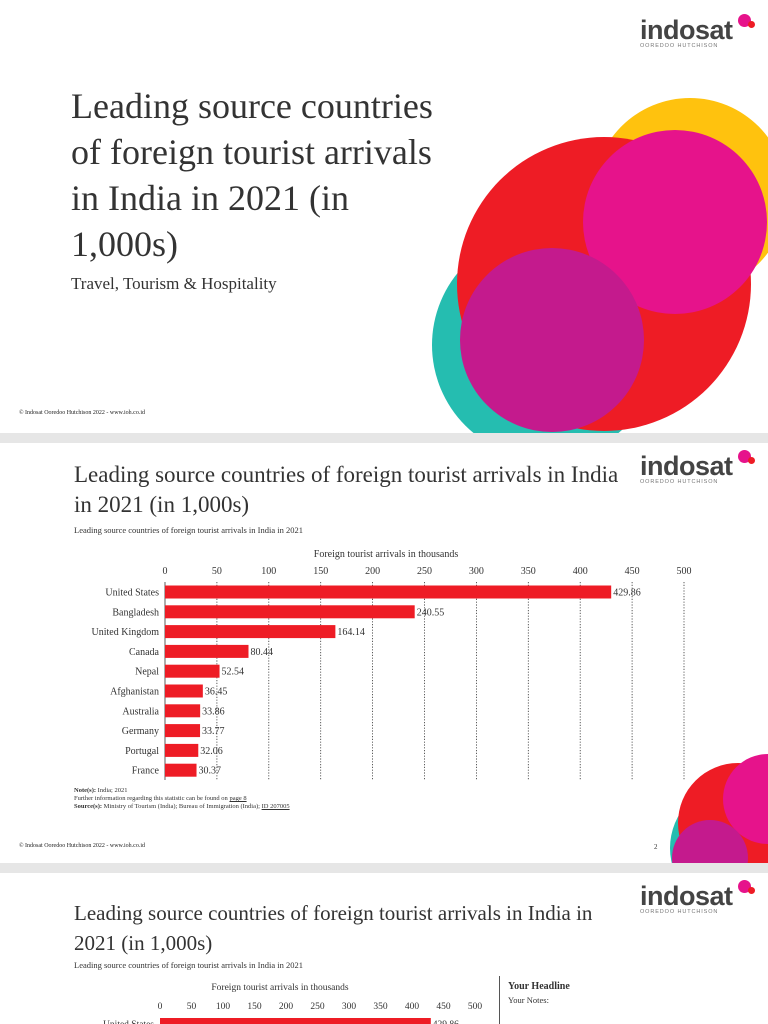 This screenshot has width=768, height=1024. I want to click on page-link: page 8, so click(238, 798).